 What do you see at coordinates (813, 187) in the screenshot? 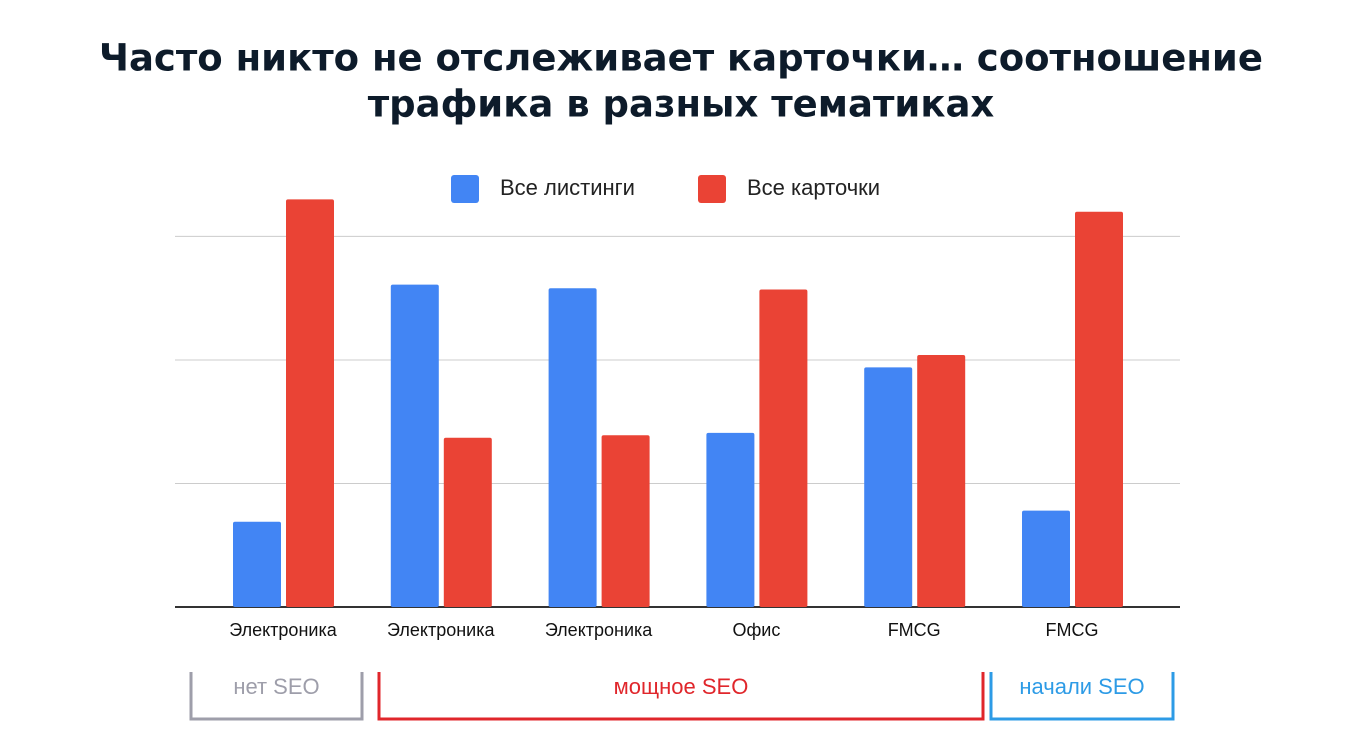
I see `legend-label: Все карточки` at bounding box center [813, 187].